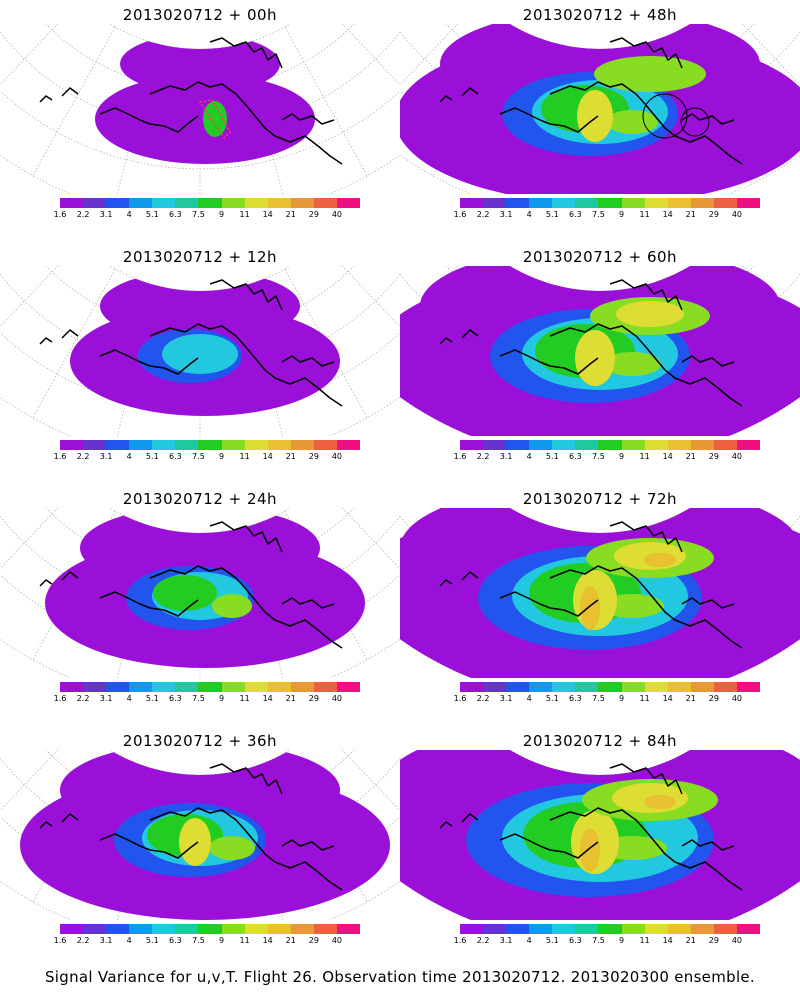  What do you see at coordinates (214, 119) in the screenshot?
I see `flight-track-polygon` at bounding box center [214, 119].